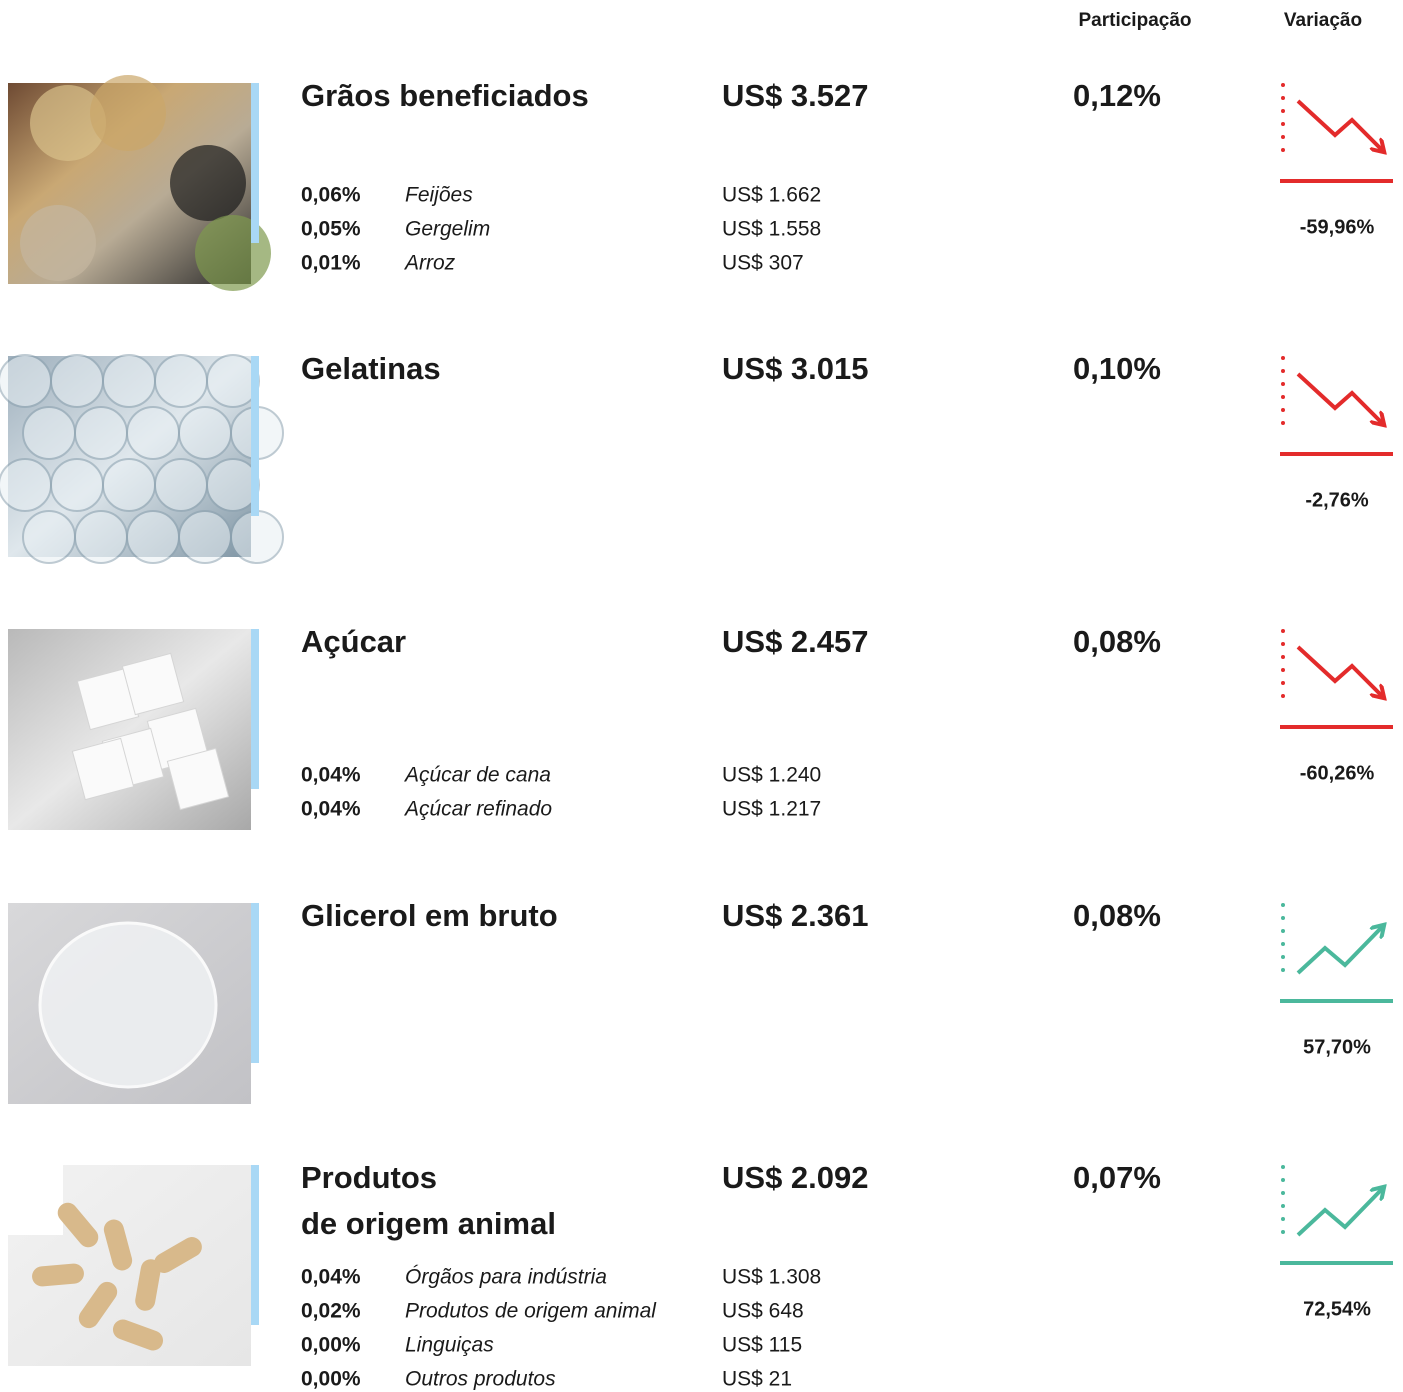  What do you see at coordinates (371, 368) in the screenshot?
I see `item-name: Gelatinas` at bounding box center [371, 368].